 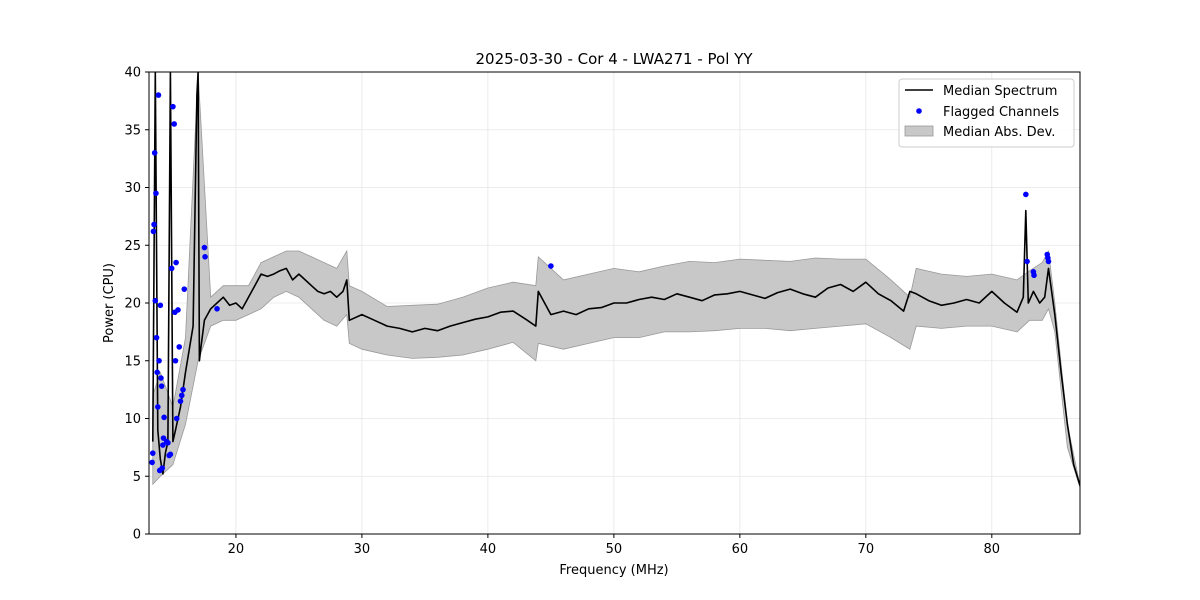 What do you see at coordinates (919, 131) in the screenshot?
I see `legend-band-swatch` at bounding box center [919, 131].